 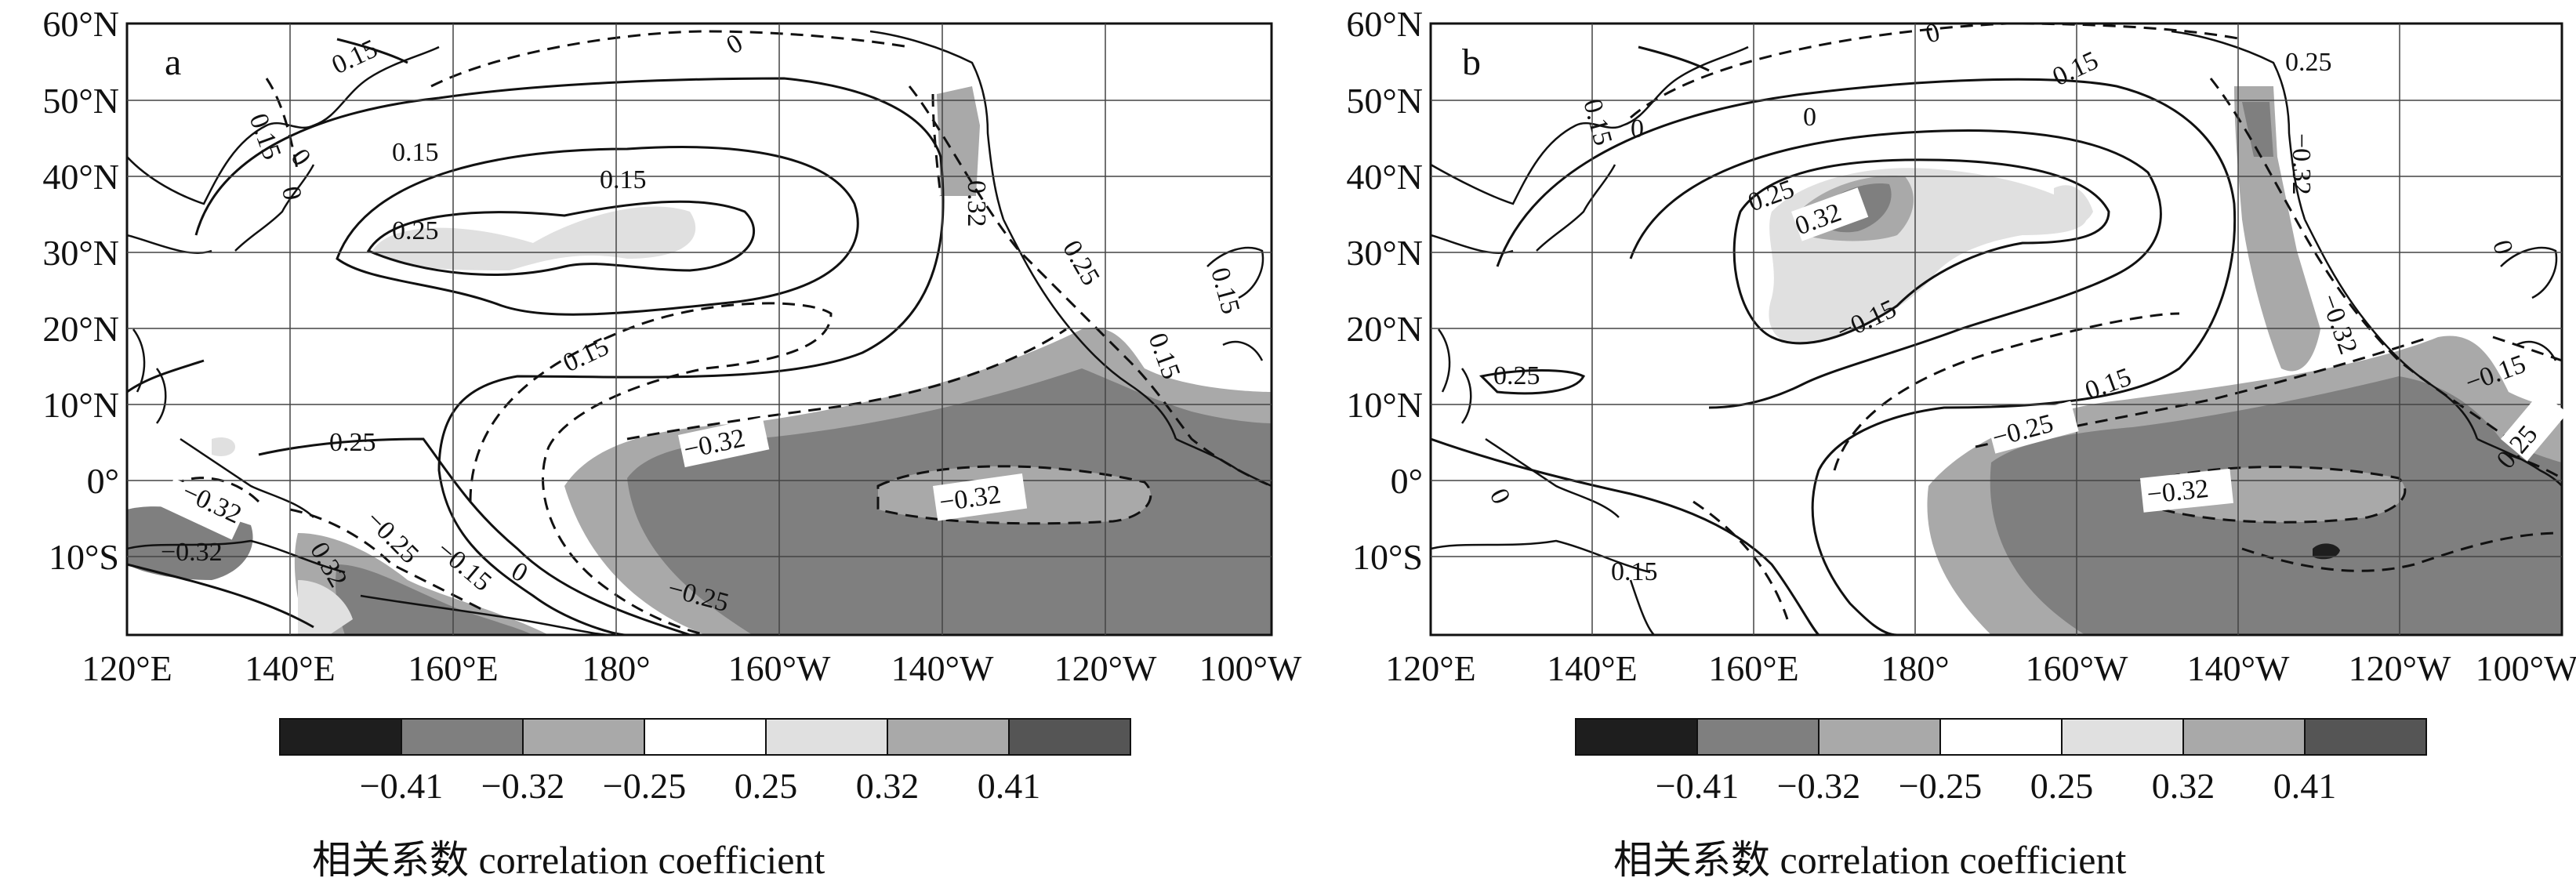 I want to click on colorbar-title-a: 相关系数 correlation coefficient, so click(x=568, y=860).